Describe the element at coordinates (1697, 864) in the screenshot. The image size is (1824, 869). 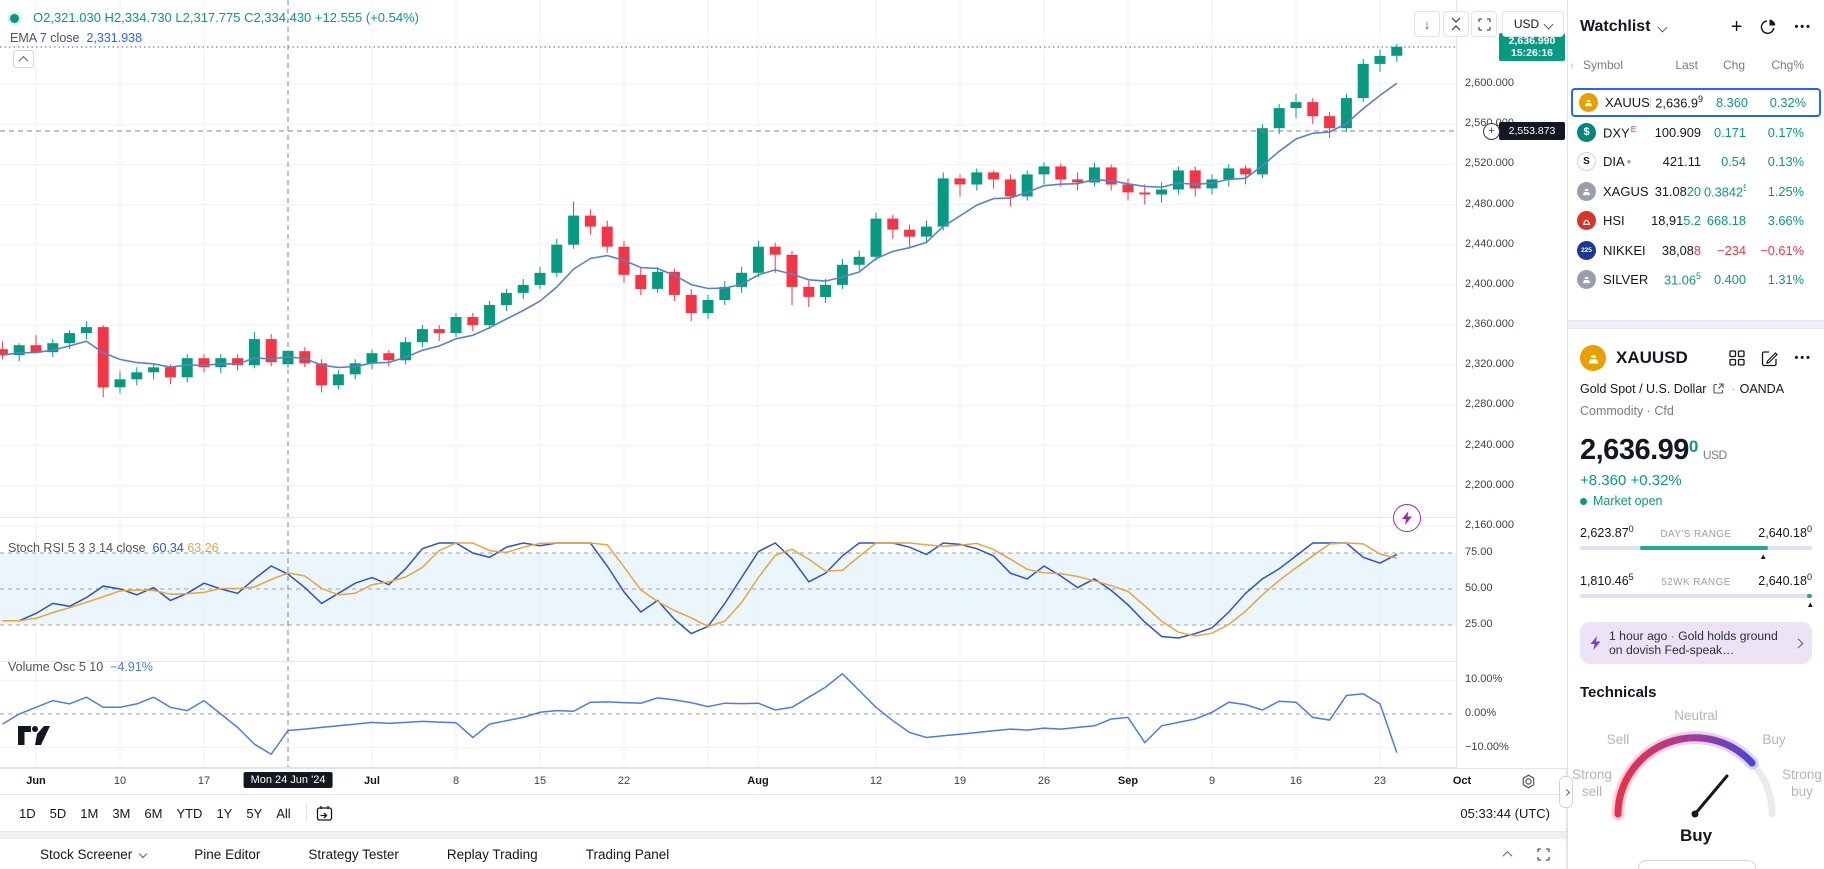
I see `gauge-more-button` at that location.